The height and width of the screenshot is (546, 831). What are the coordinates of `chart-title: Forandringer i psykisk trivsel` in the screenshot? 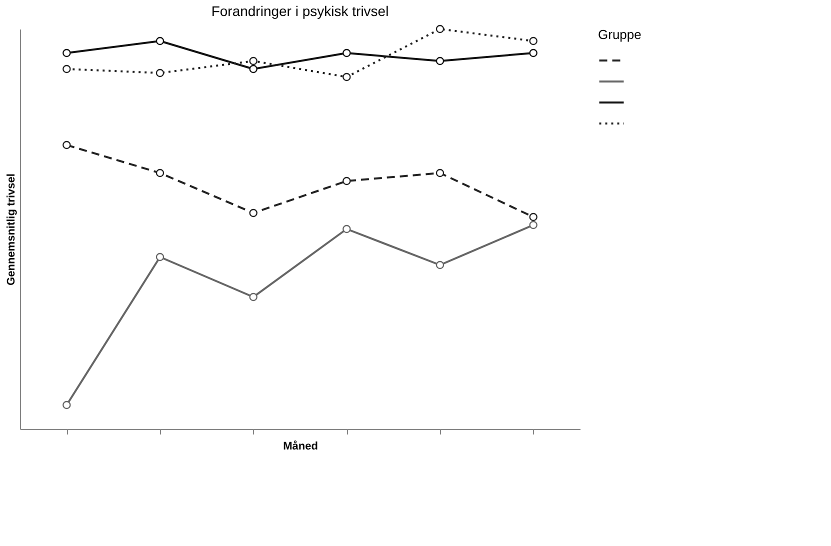 It's located at (300, 11).